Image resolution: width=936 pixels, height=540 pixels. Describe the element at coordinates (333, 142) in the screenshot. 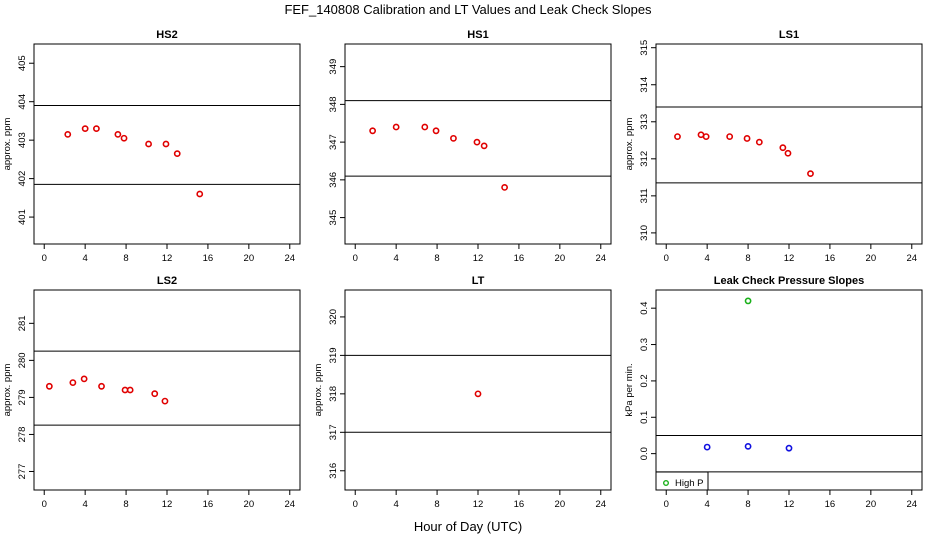

I see `y-tick-label: 347` at that location.